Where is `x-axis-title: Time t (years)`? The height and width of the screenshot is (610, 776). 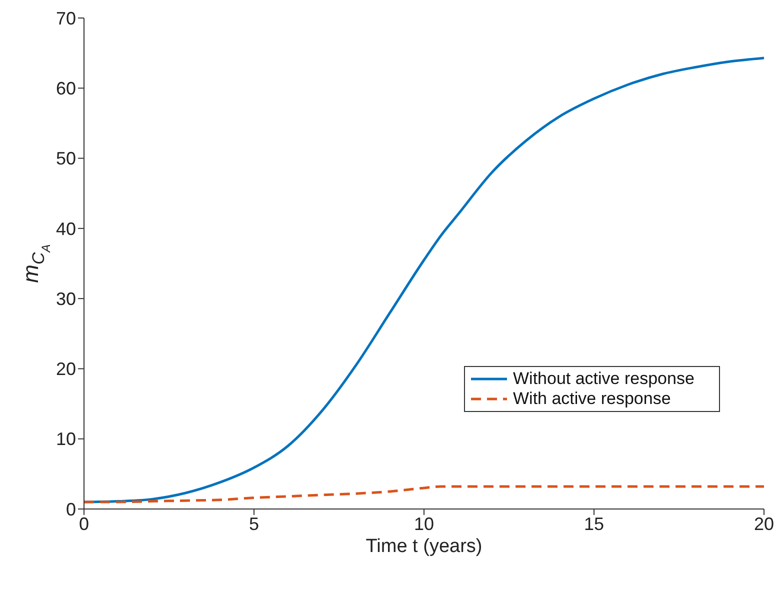 x-axis-title: Time t (years) is located at coordinates (424, 546).